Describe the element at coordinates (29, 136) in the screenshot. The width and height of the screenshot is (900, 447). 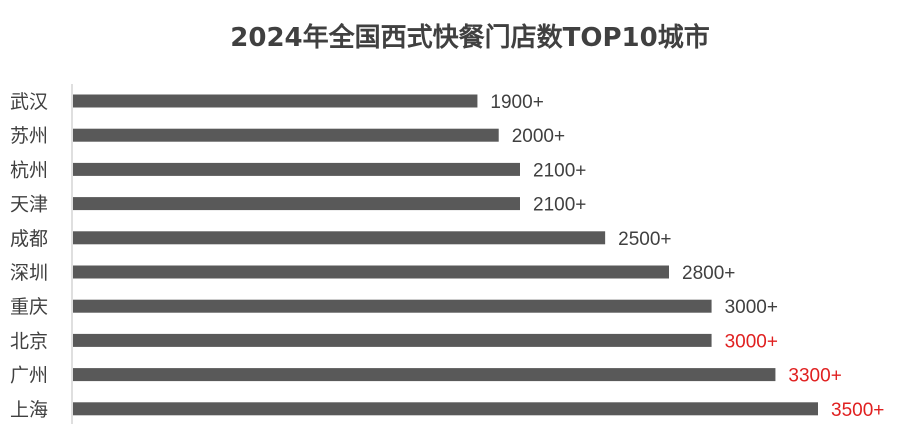
I see `category-label: 苏州` at that location.